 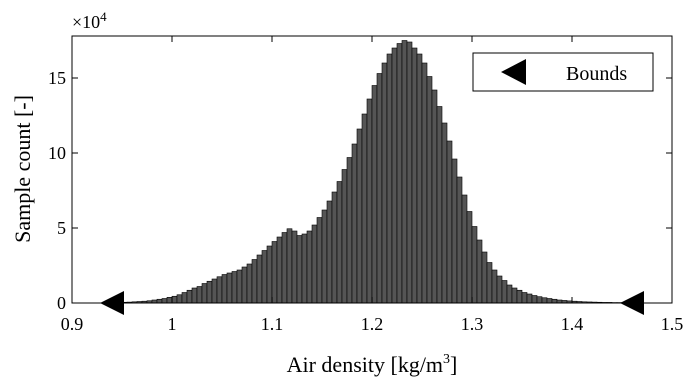 I want to click on y-tick-label: 0, so click(x=61, y=303).